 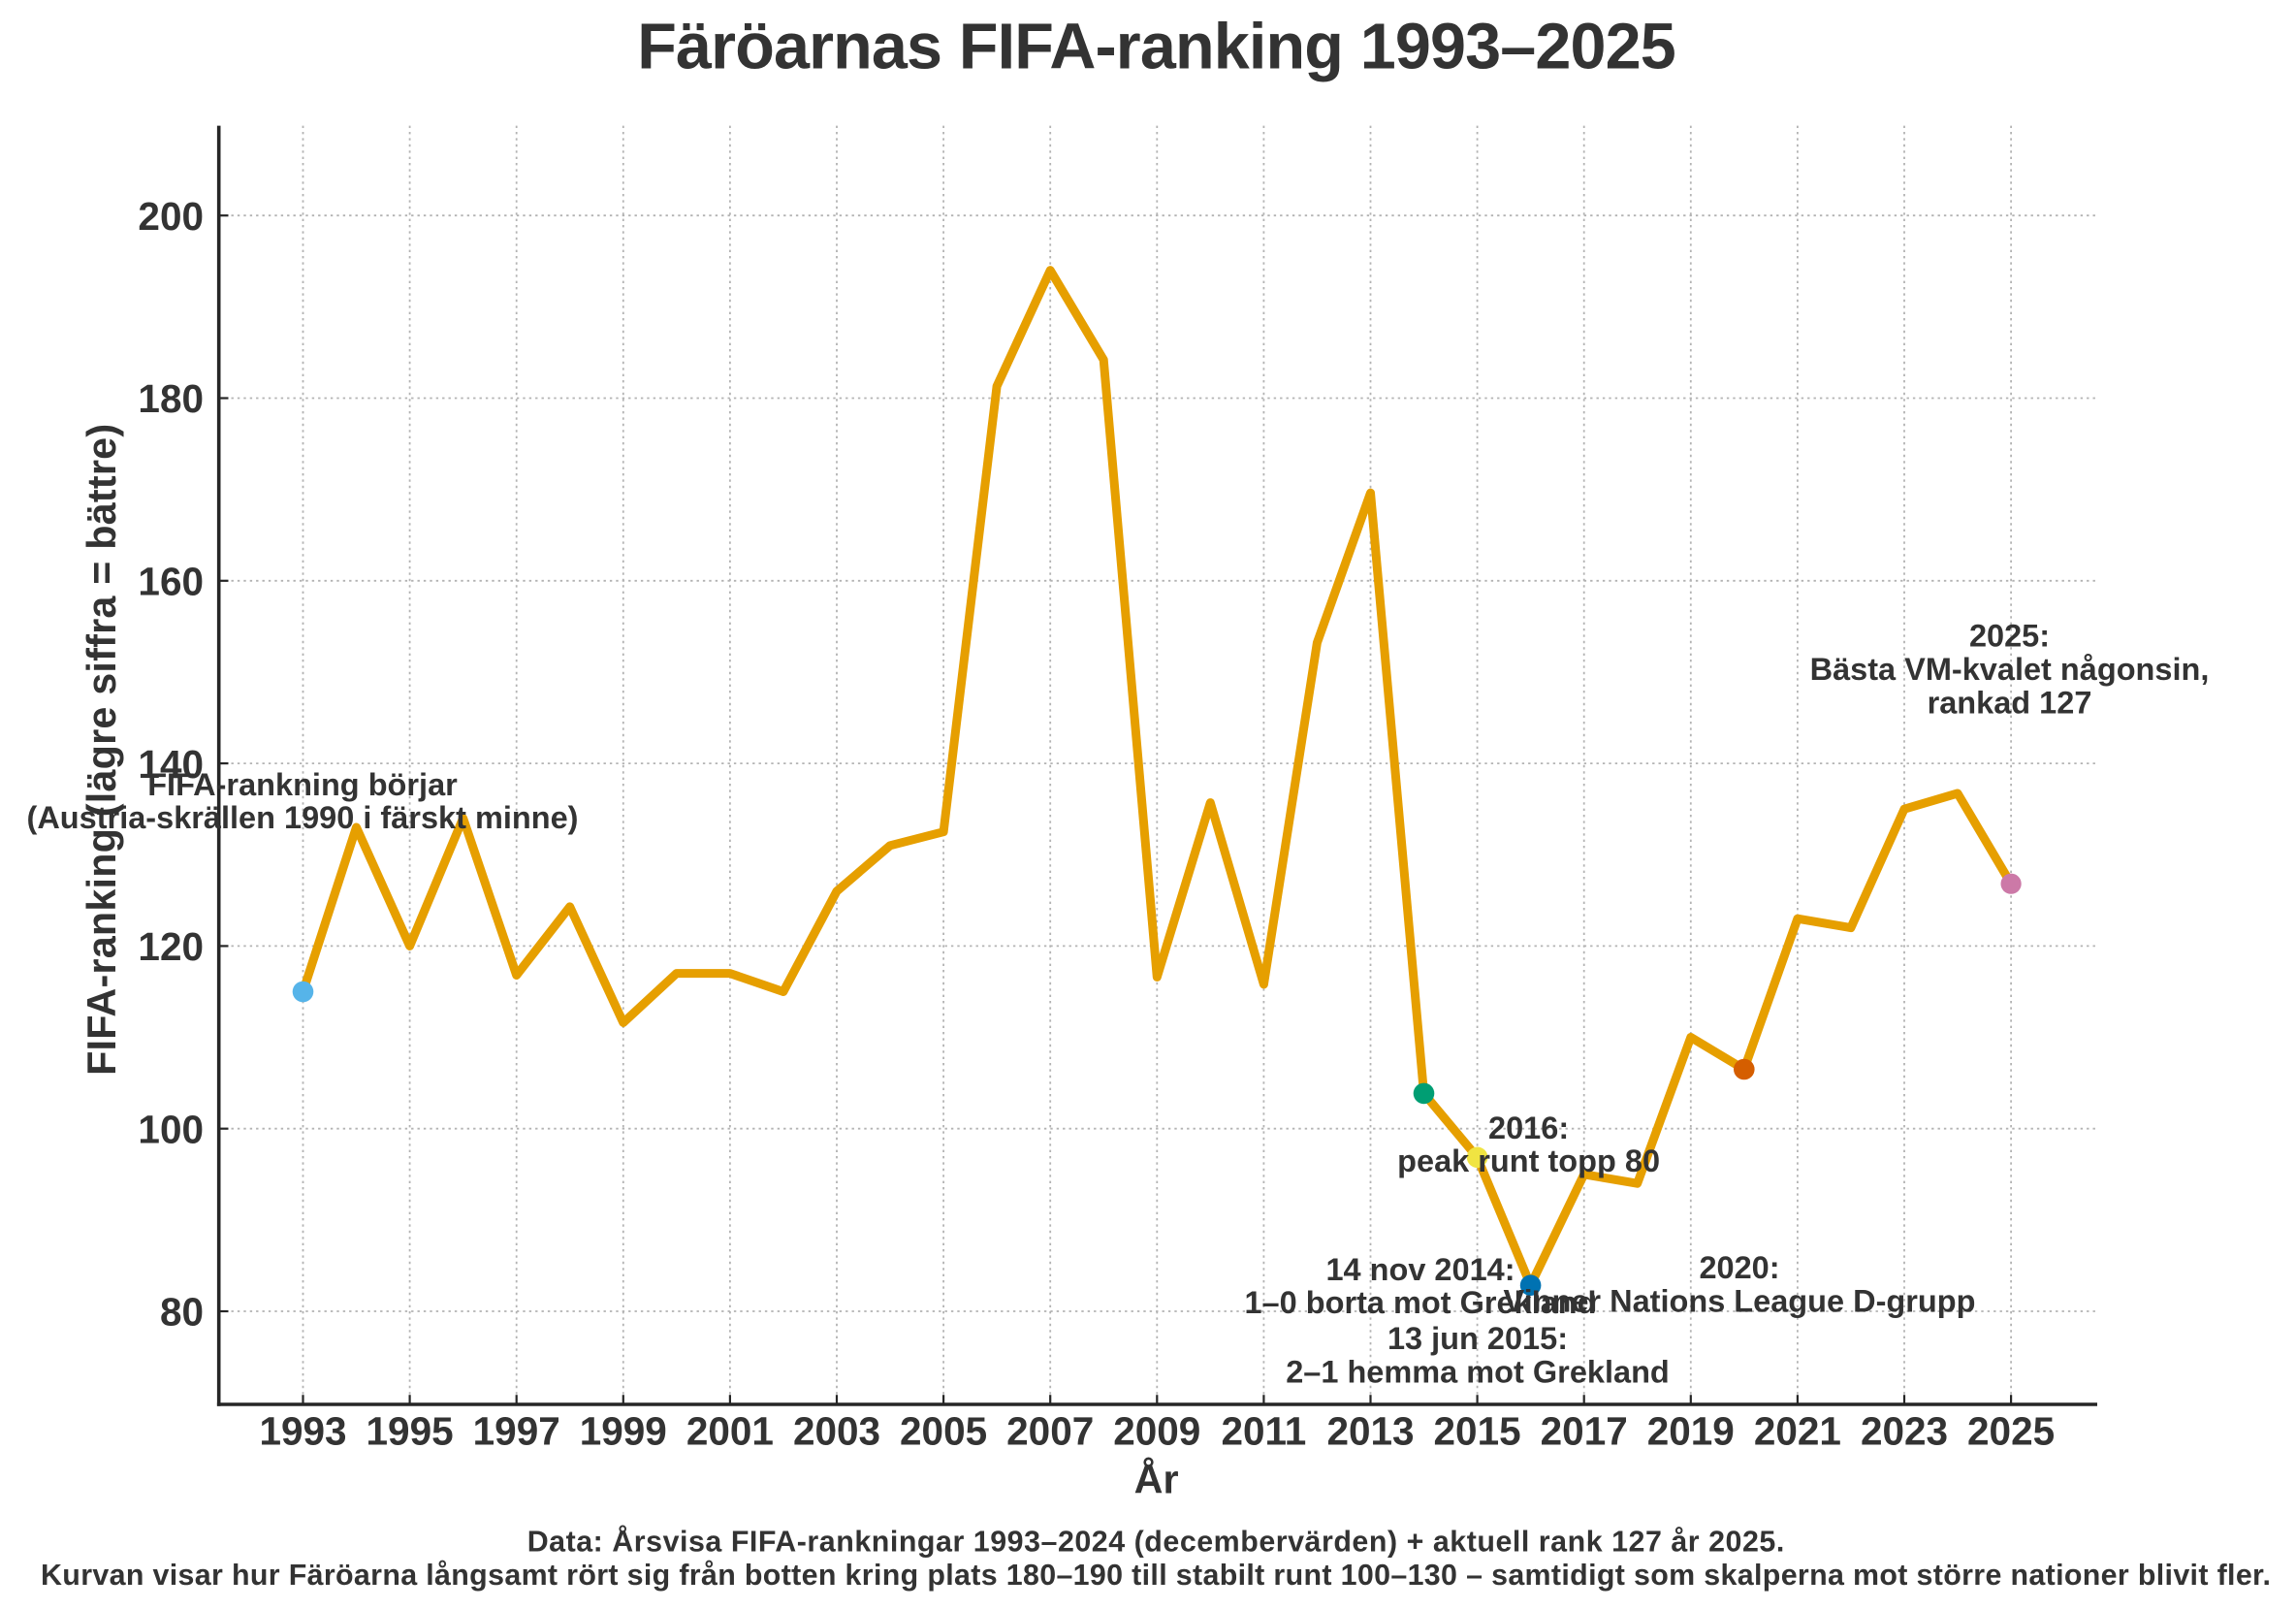 I want to click on svg-text: 2025, so click(x=2011, y=1431).